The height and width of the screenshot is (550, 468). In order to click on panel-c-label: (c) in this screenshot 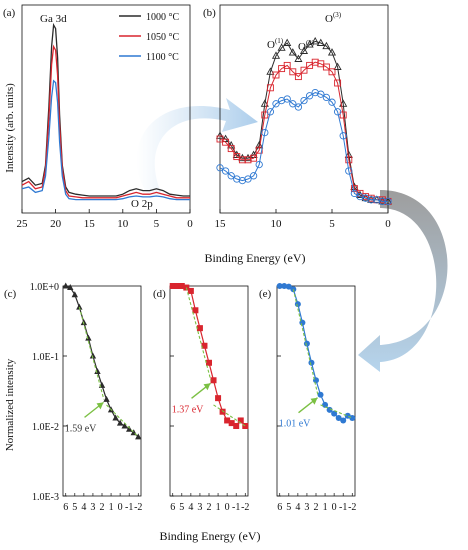, I will do `click(10, 294)`.